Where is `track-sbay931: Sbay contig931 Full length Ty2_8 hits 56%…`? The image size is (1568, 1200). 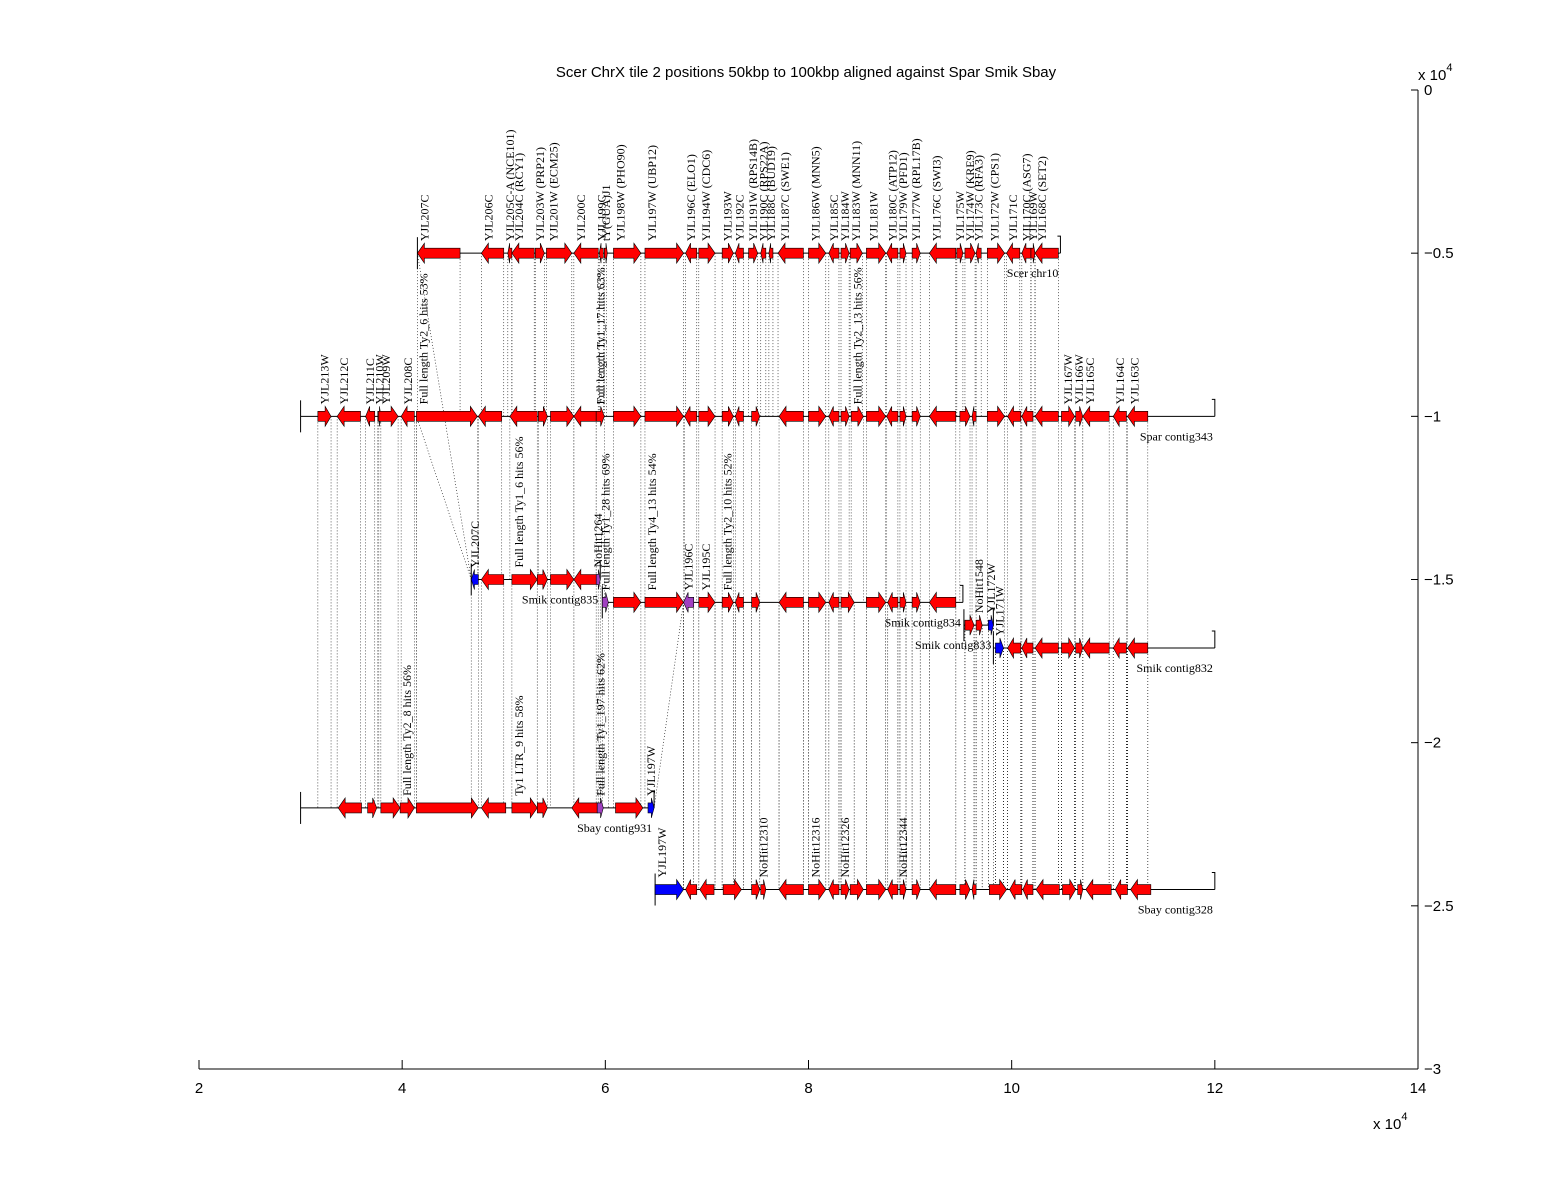
track-sbay931: Sbay contig931 Full length Ty2_8 hits 56%… is located at coordinates (479, 744).